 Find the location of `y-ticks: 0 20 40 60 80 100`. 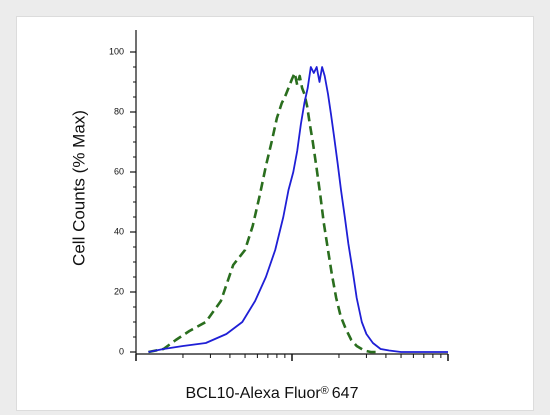

y-ticks: 0 20 40 60 80 100 is located at coordinates (122, 201).